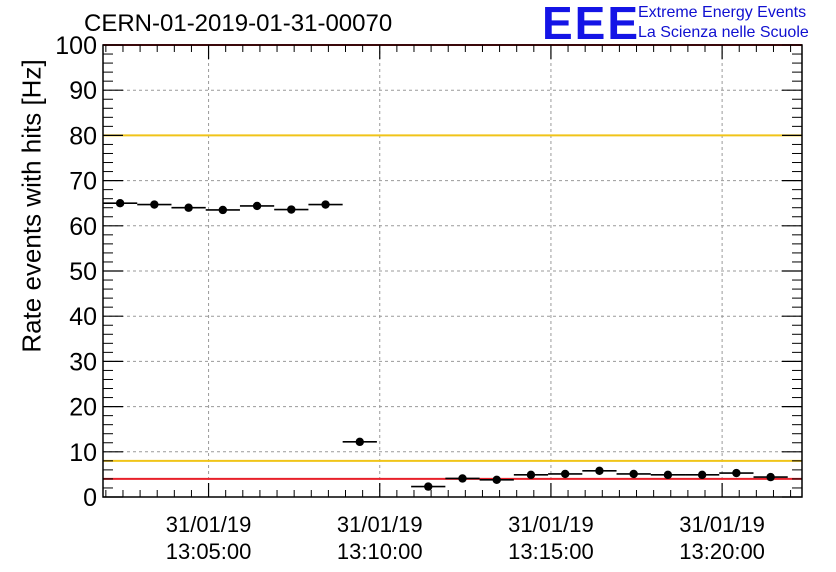 The image size is (836, 572). Describe the element at coordinates (83, 408) in the screenshot. I see `y-tick-label: 20` at that location.